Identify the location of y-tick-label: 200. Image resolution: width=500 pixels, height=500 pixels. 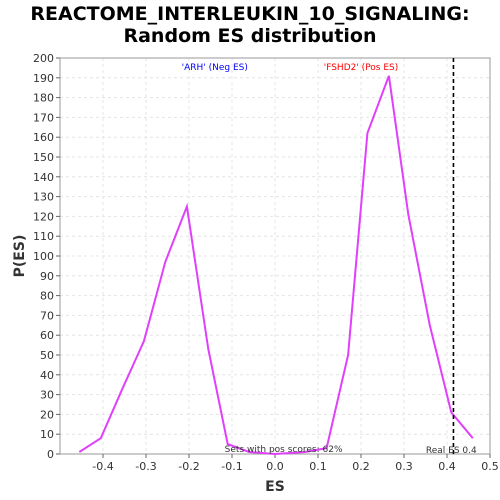
(43, 58).